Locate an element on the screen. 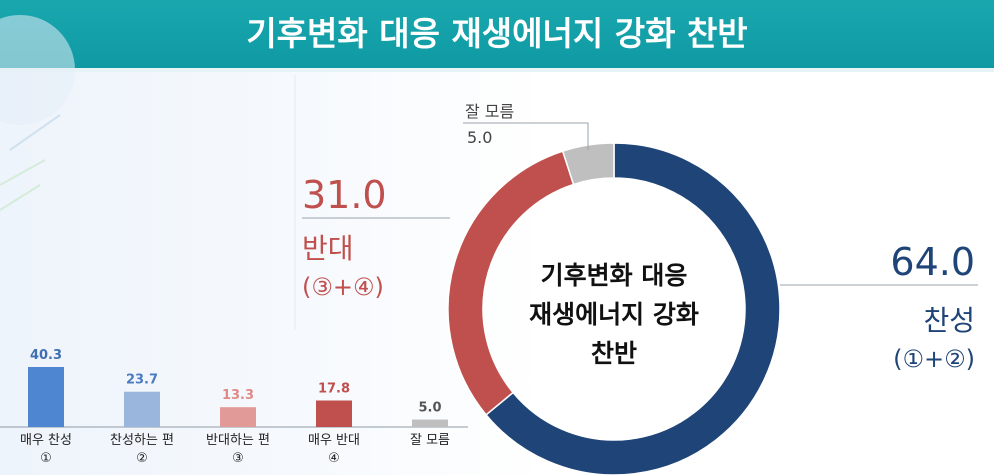 This screenshot has height=475, width=994. bar-category-number: ① is located at coordinates (46, 458).